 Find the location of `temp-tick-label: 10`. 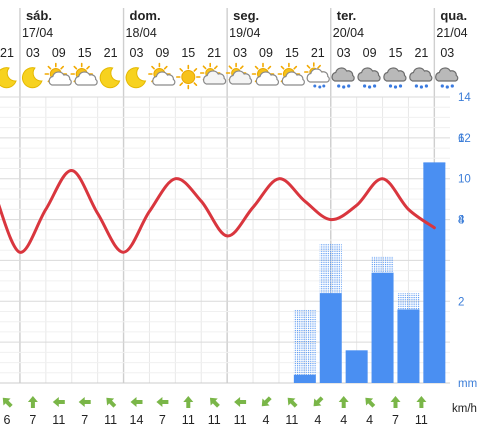

temp-tick-label: 10 is located at coordinates (464, 180).